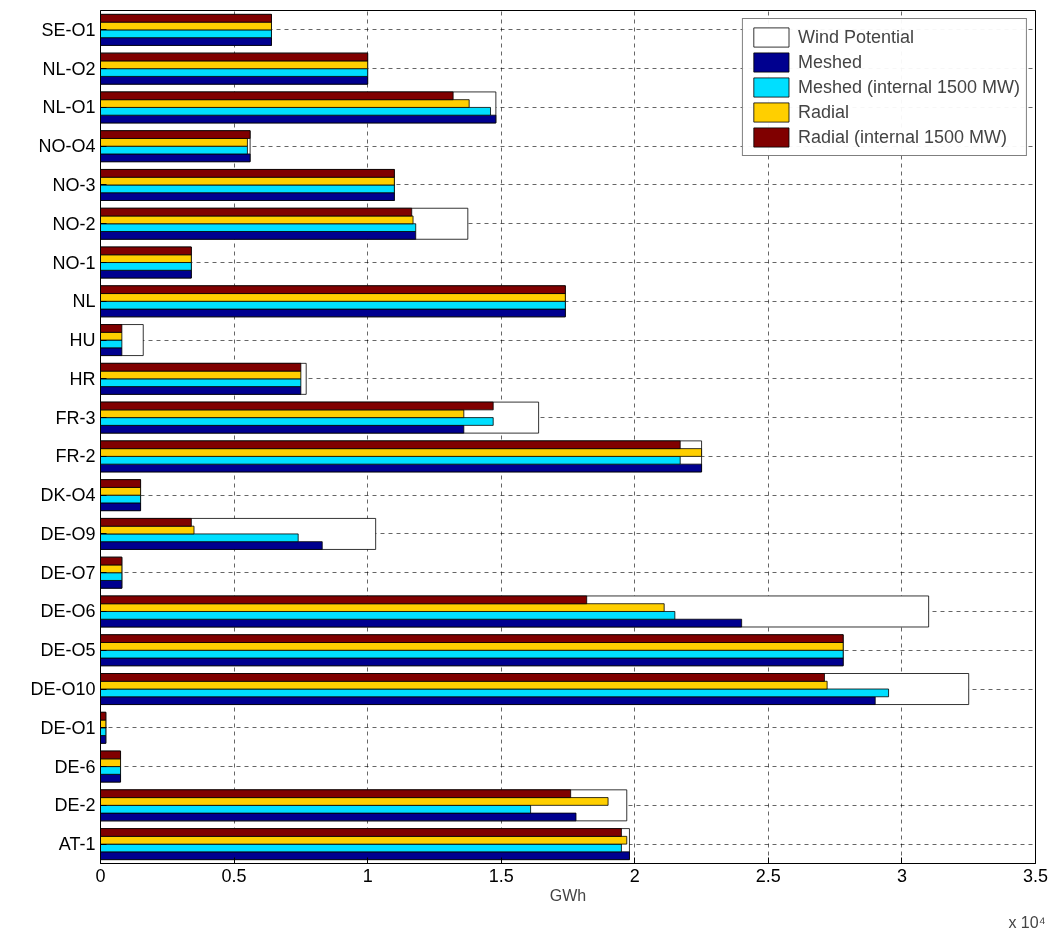  Describe the element at coordinates (69, 68) in the screenshot. I see `y-tick-label: NL-O2` at that location.